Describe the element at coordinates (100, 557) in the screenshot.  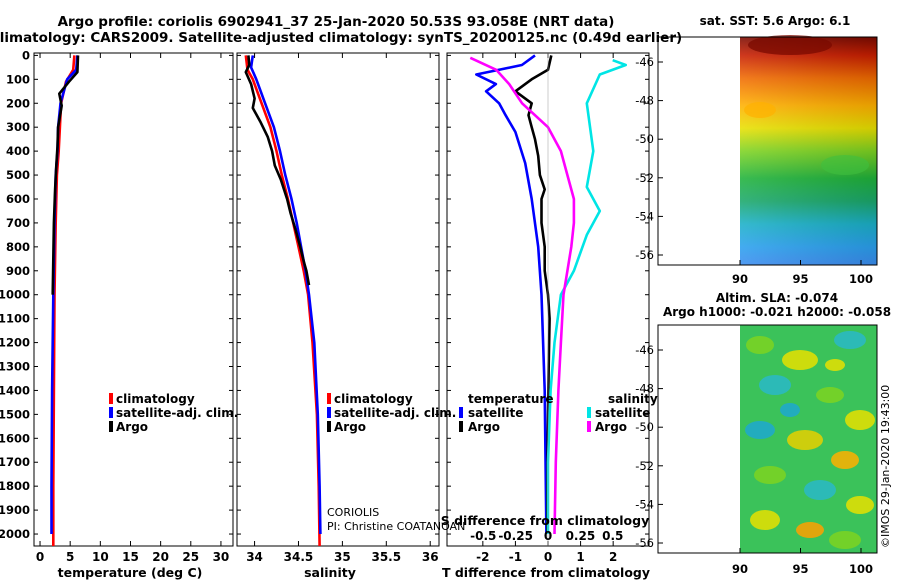
I see `x-tick-label: 10` at that location.